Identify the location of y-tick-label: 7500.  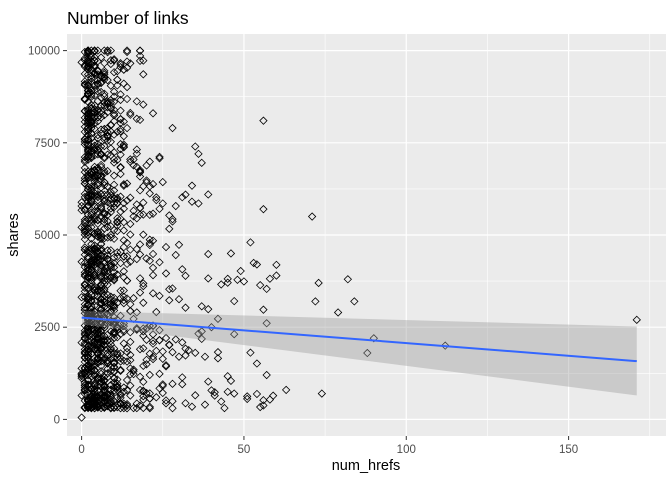
(47, 144).